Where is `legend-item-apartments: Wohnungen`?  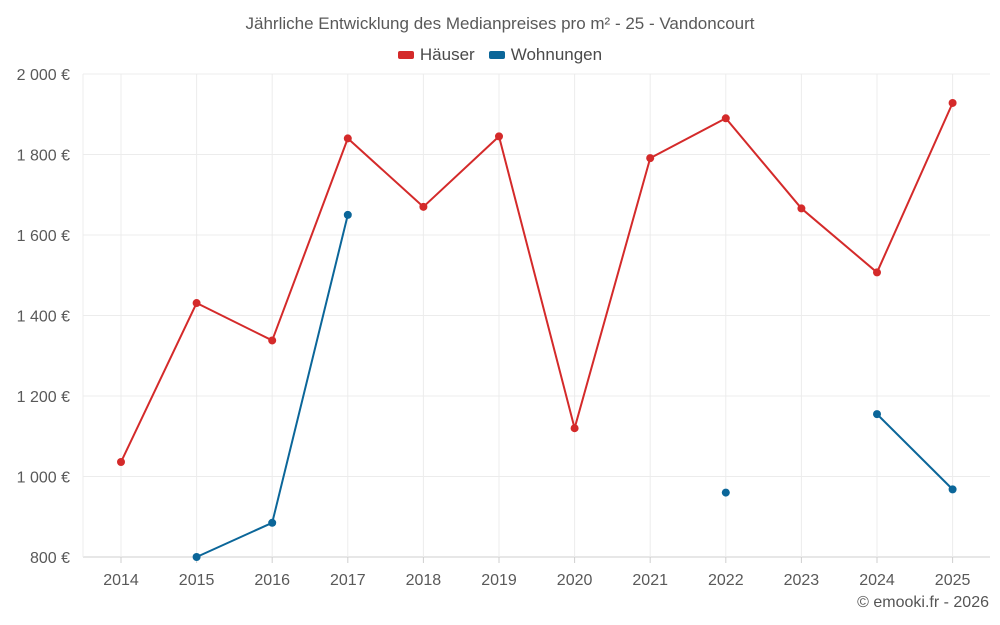 legend-item-apartments: Wohnungen is located at coordinates (545, 55).